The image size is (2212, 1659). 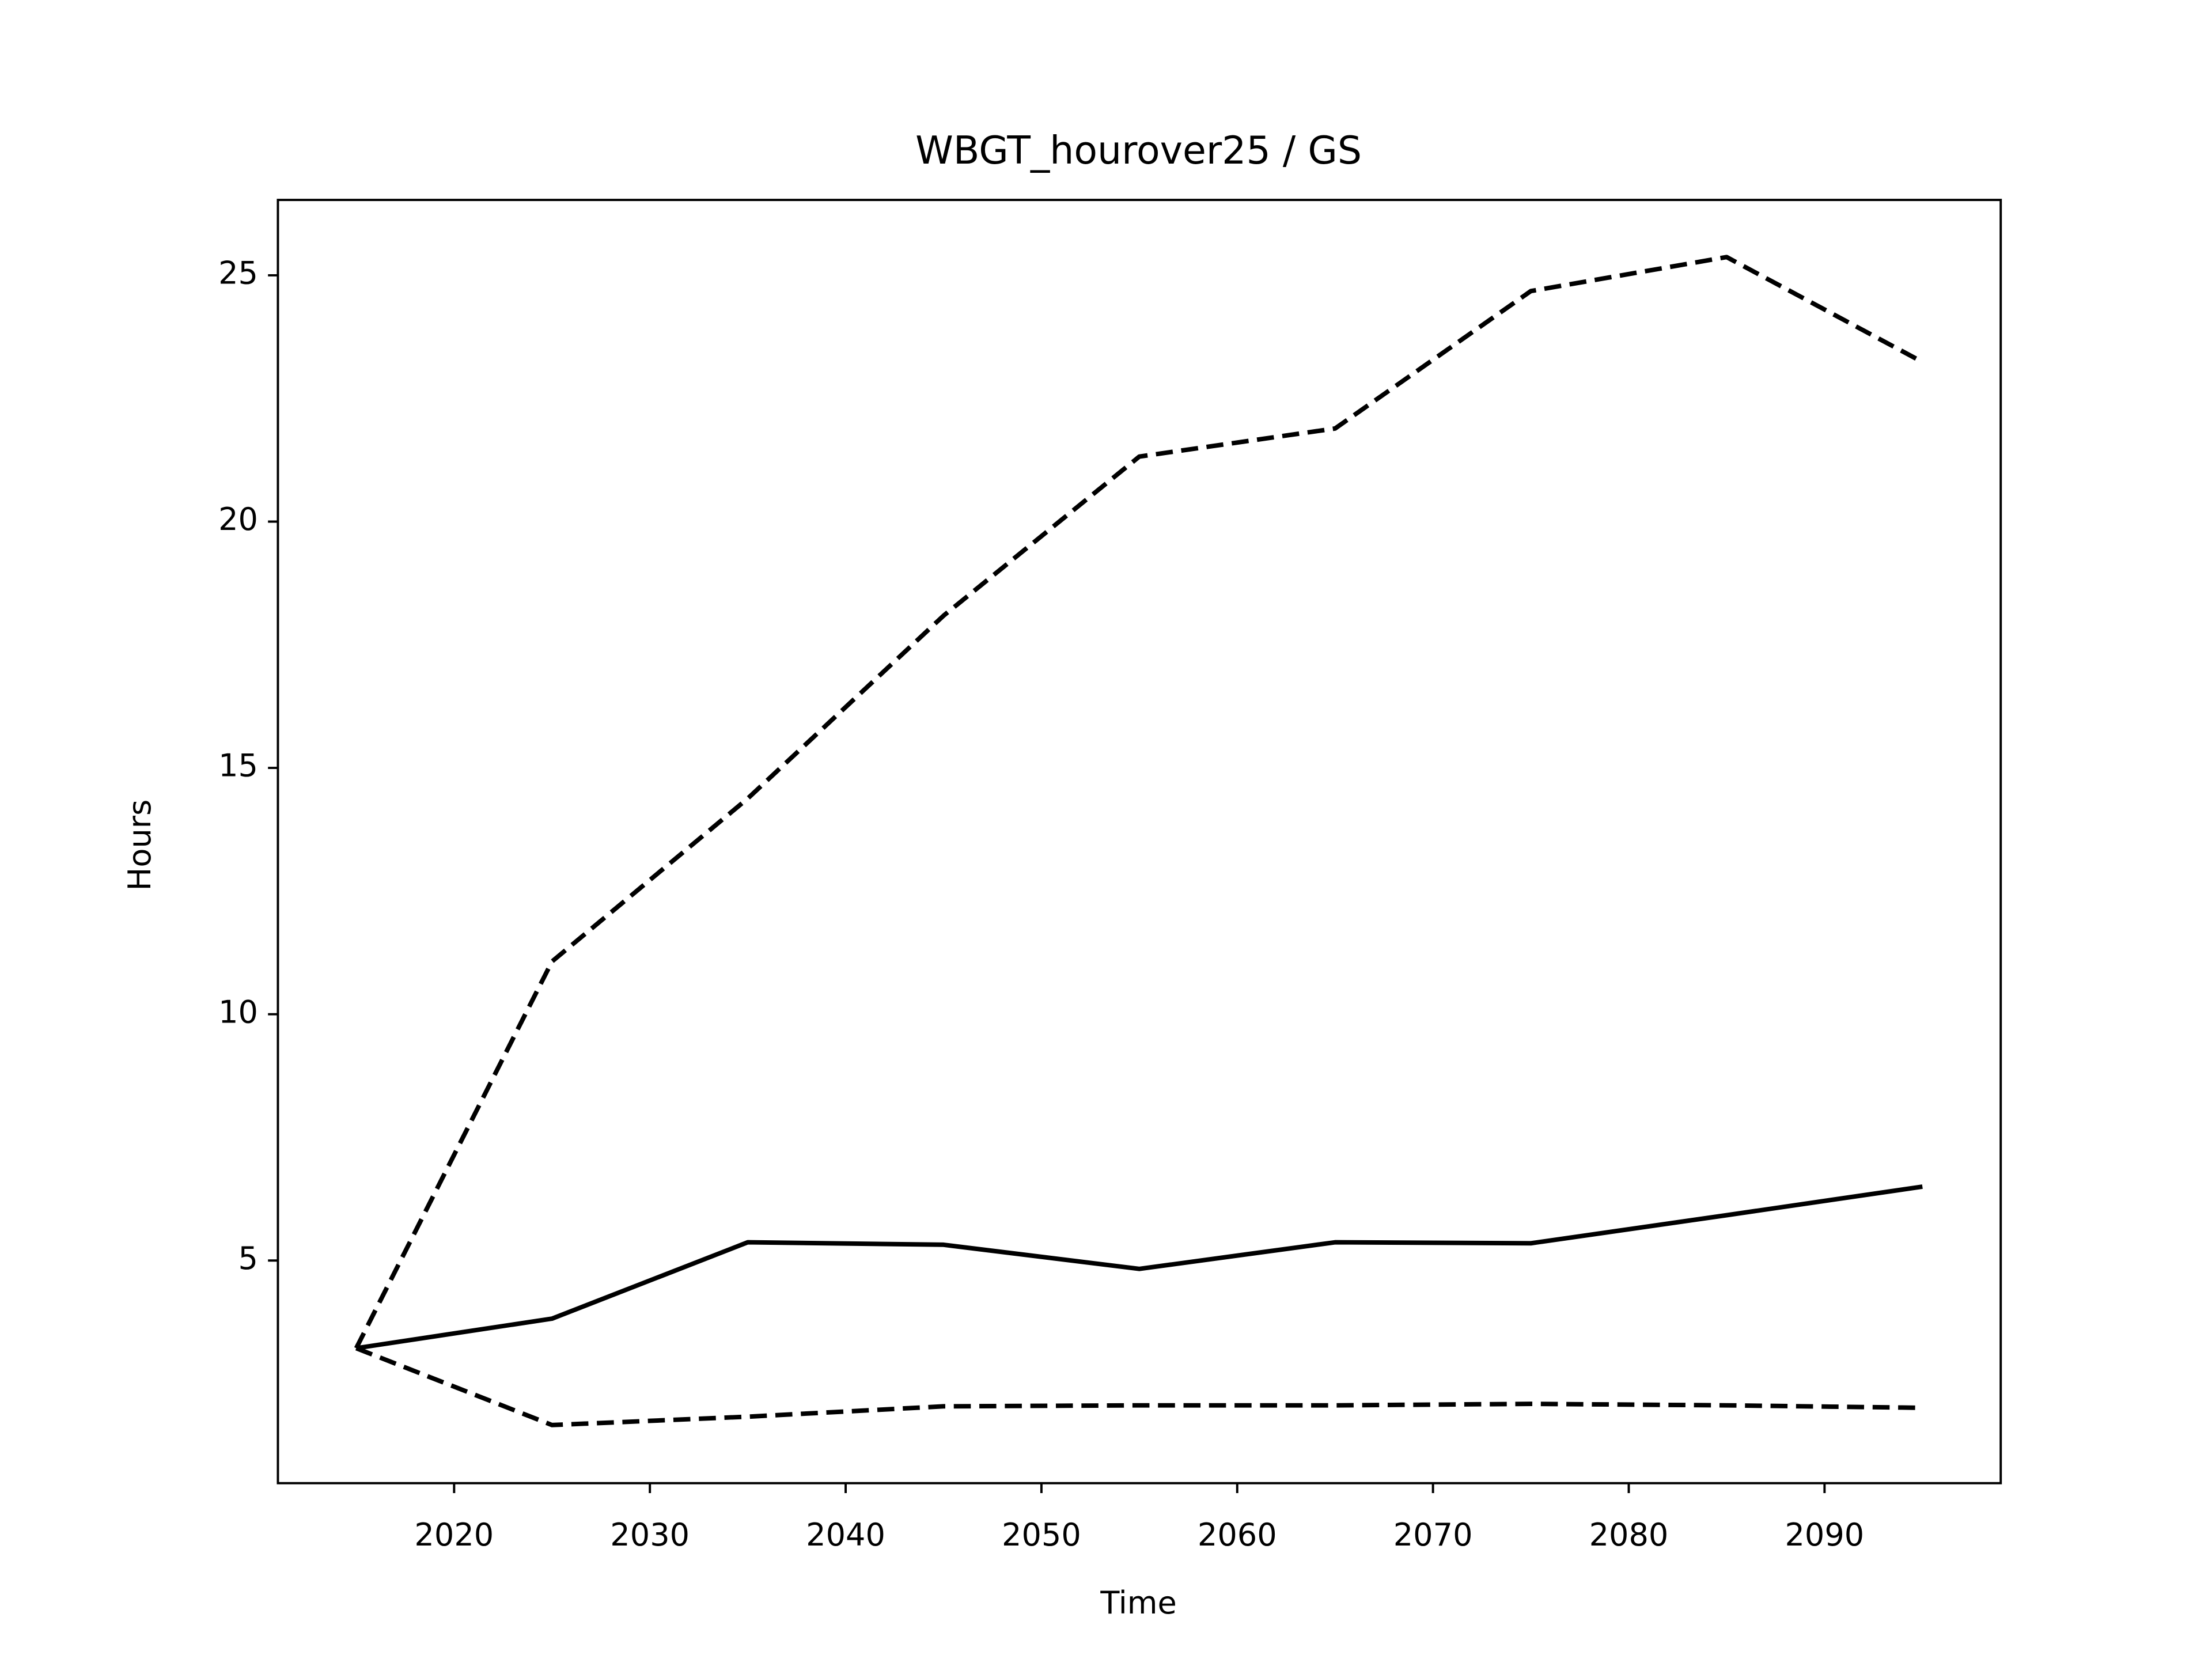 I want to click on y-tick-label: 25, so click(x=238, y=273).